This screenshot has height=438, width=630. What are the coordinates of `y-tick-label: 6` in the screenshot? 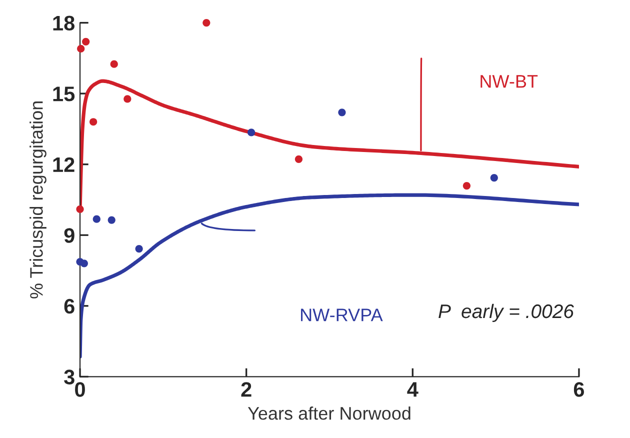 It's located at (69, 306).